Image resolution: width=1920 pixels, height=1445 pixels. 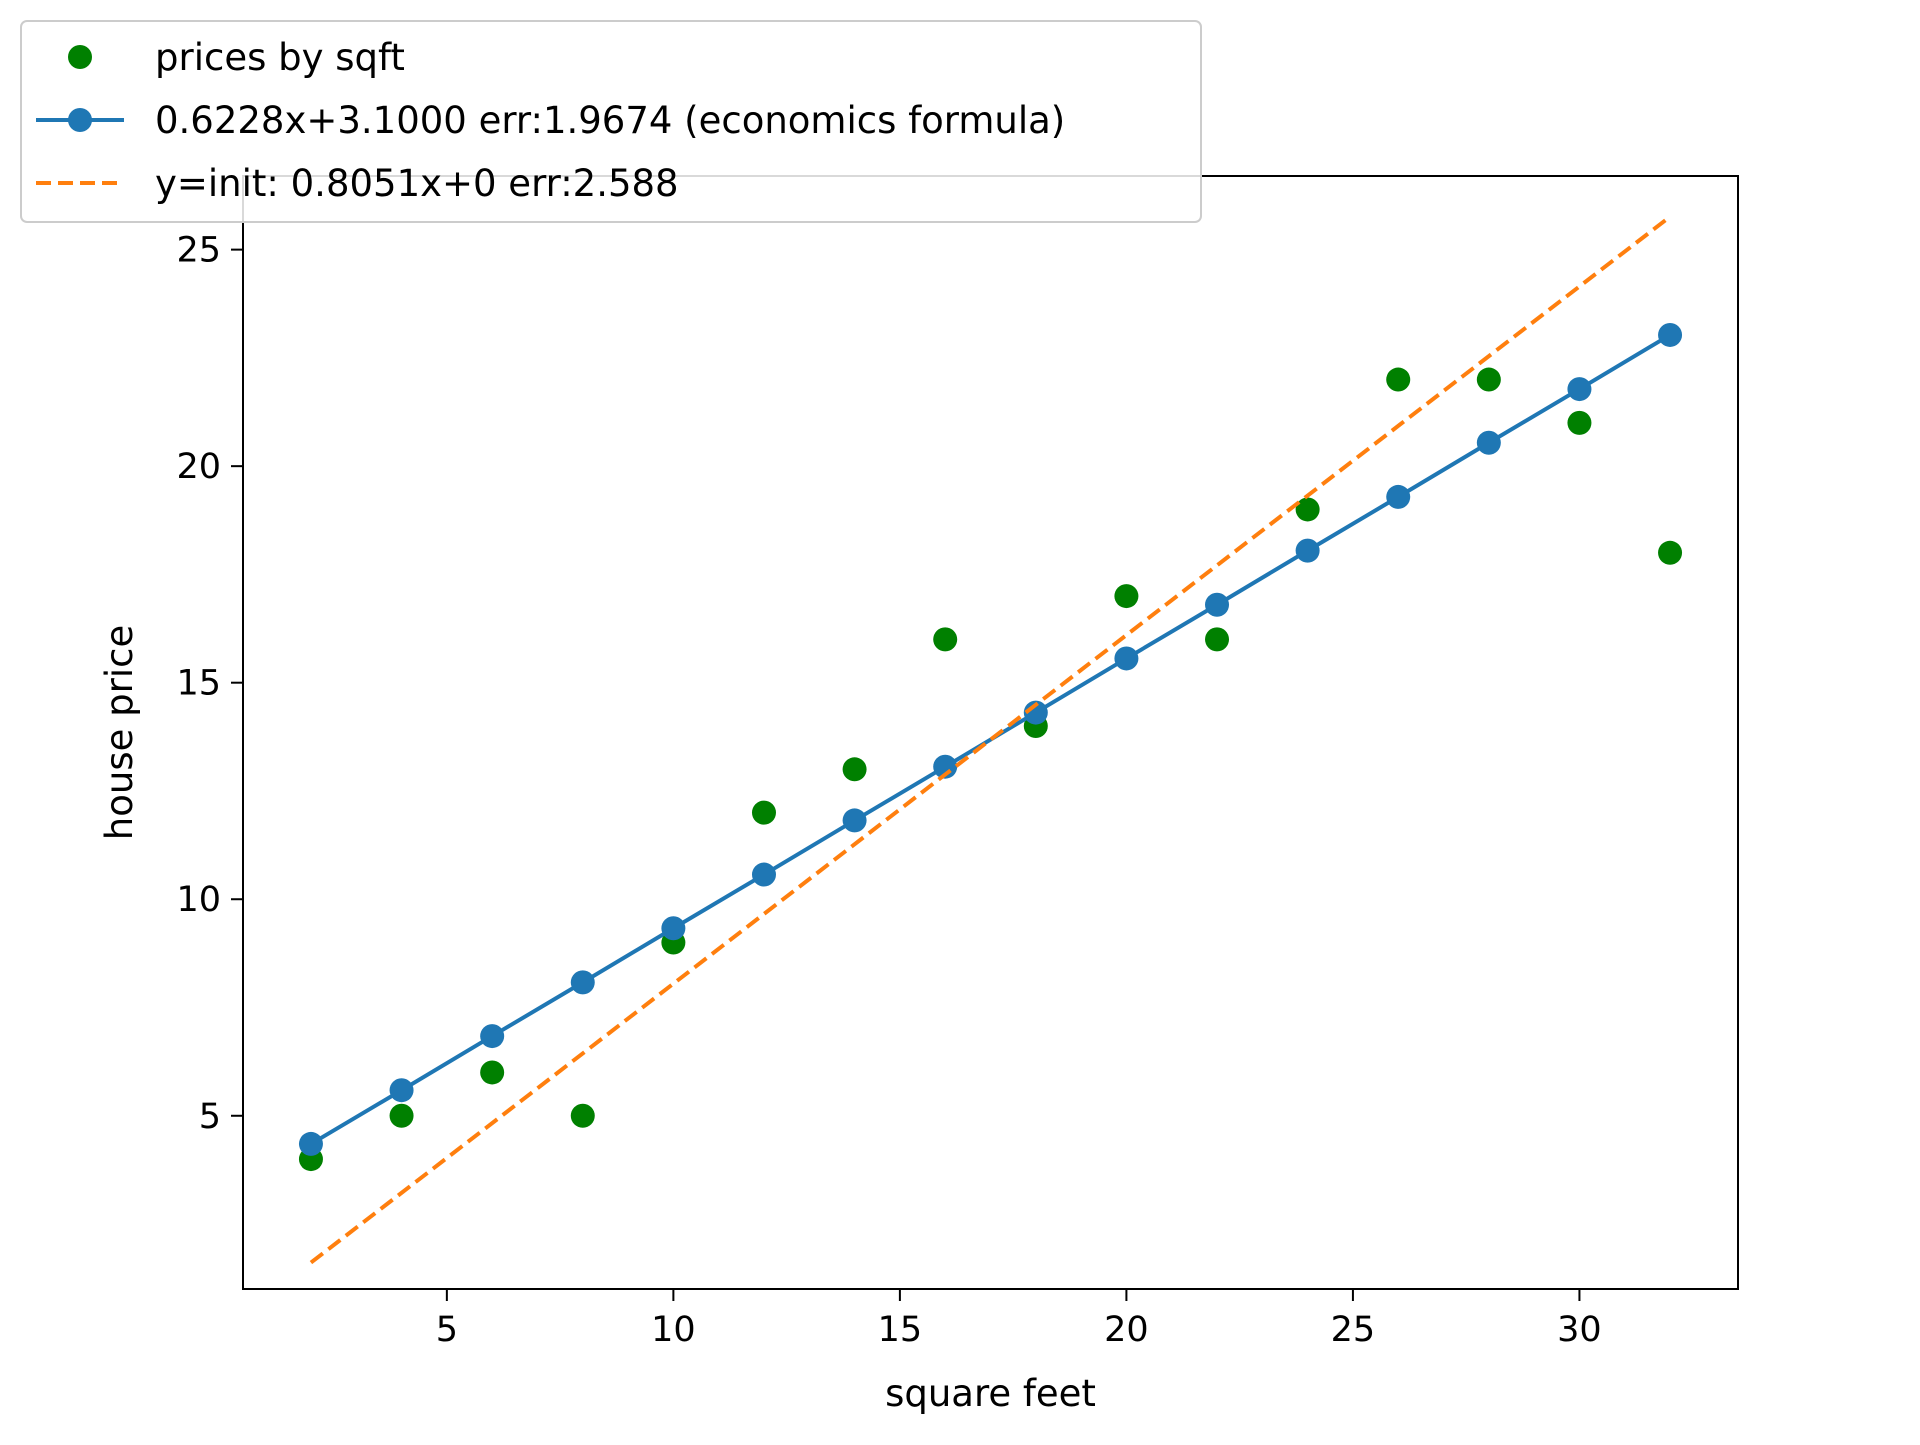 I want to click on y-tick-label: 15, so click(x=198, y=684).